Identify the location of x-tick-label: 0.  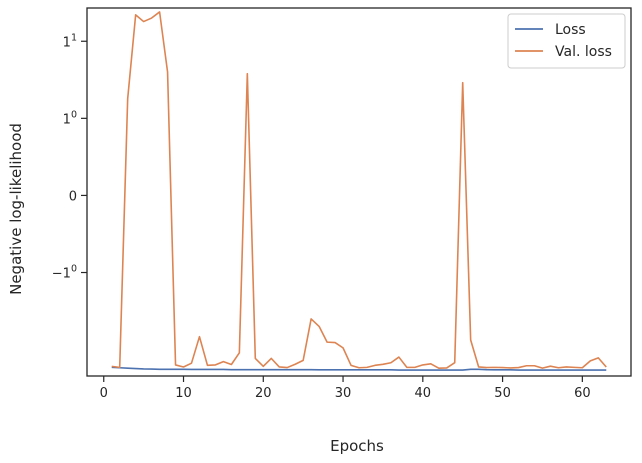
(104, 393).